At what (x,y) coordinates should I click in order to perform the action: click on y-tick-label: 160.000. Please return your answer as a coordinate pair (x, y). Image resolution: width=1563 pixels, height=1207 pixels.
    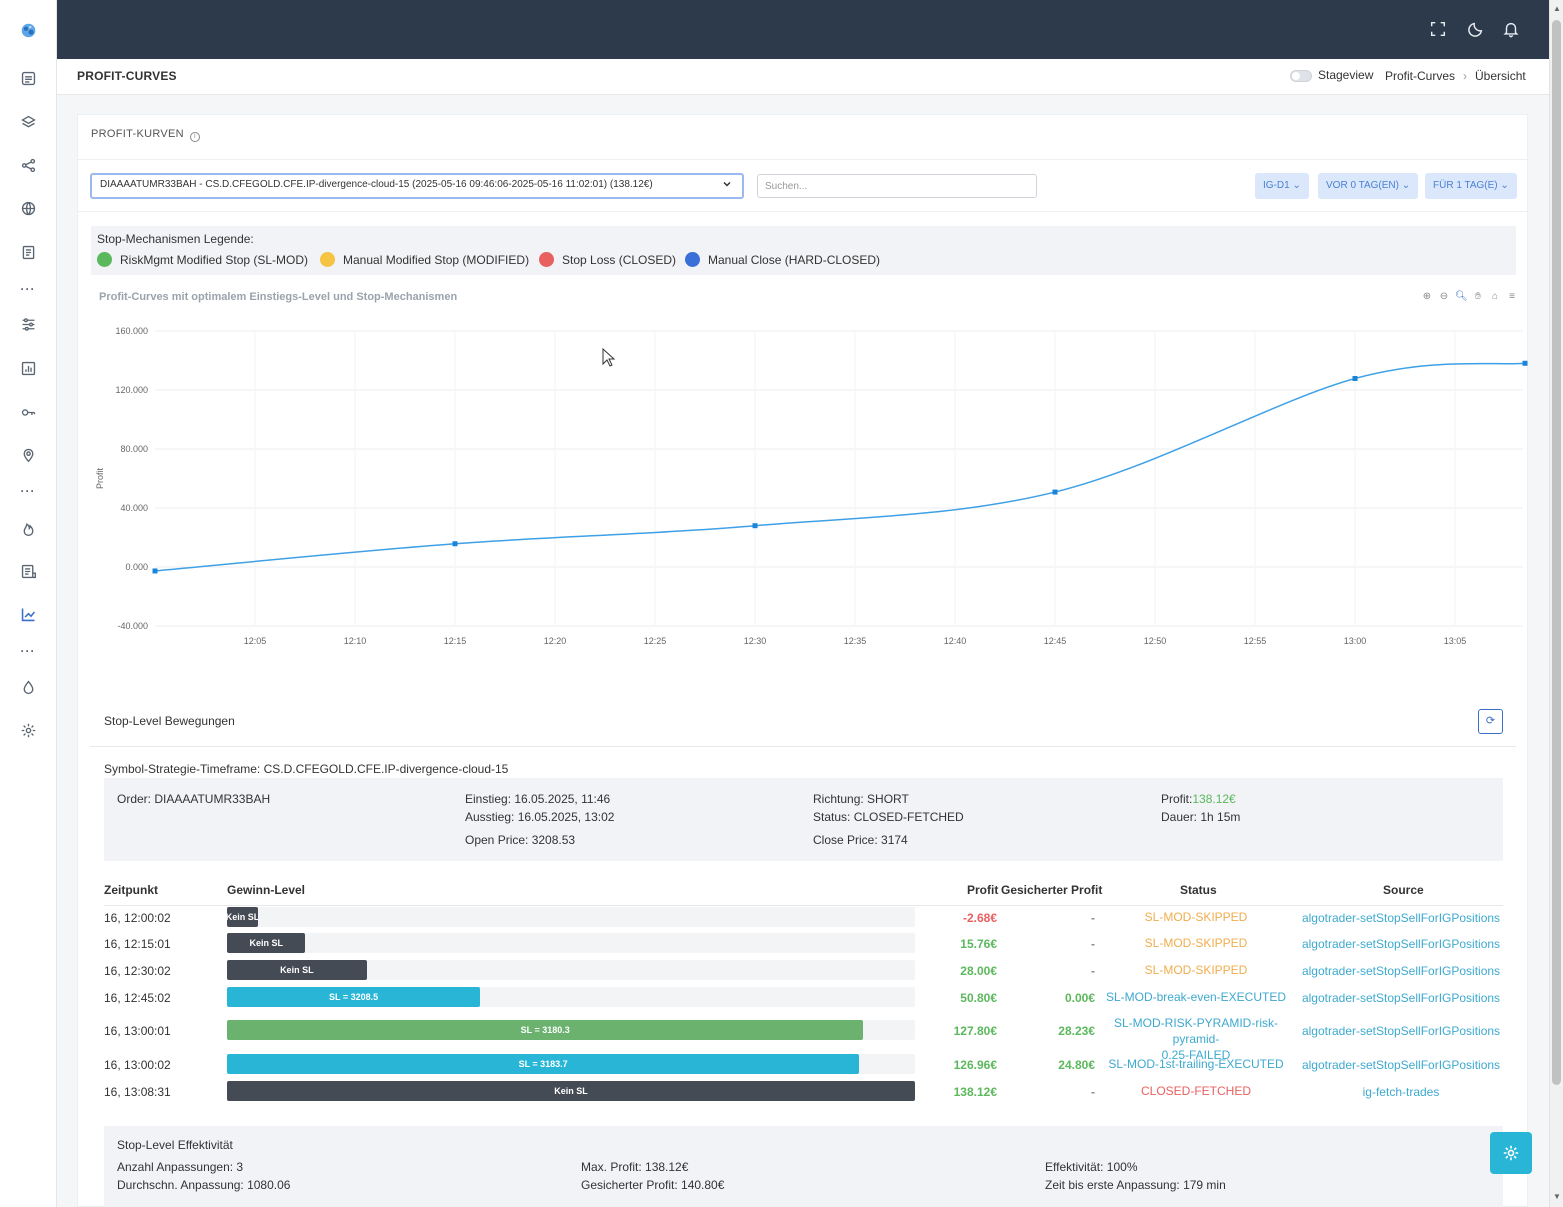
    Looking at the image, I should click on (131, 331).